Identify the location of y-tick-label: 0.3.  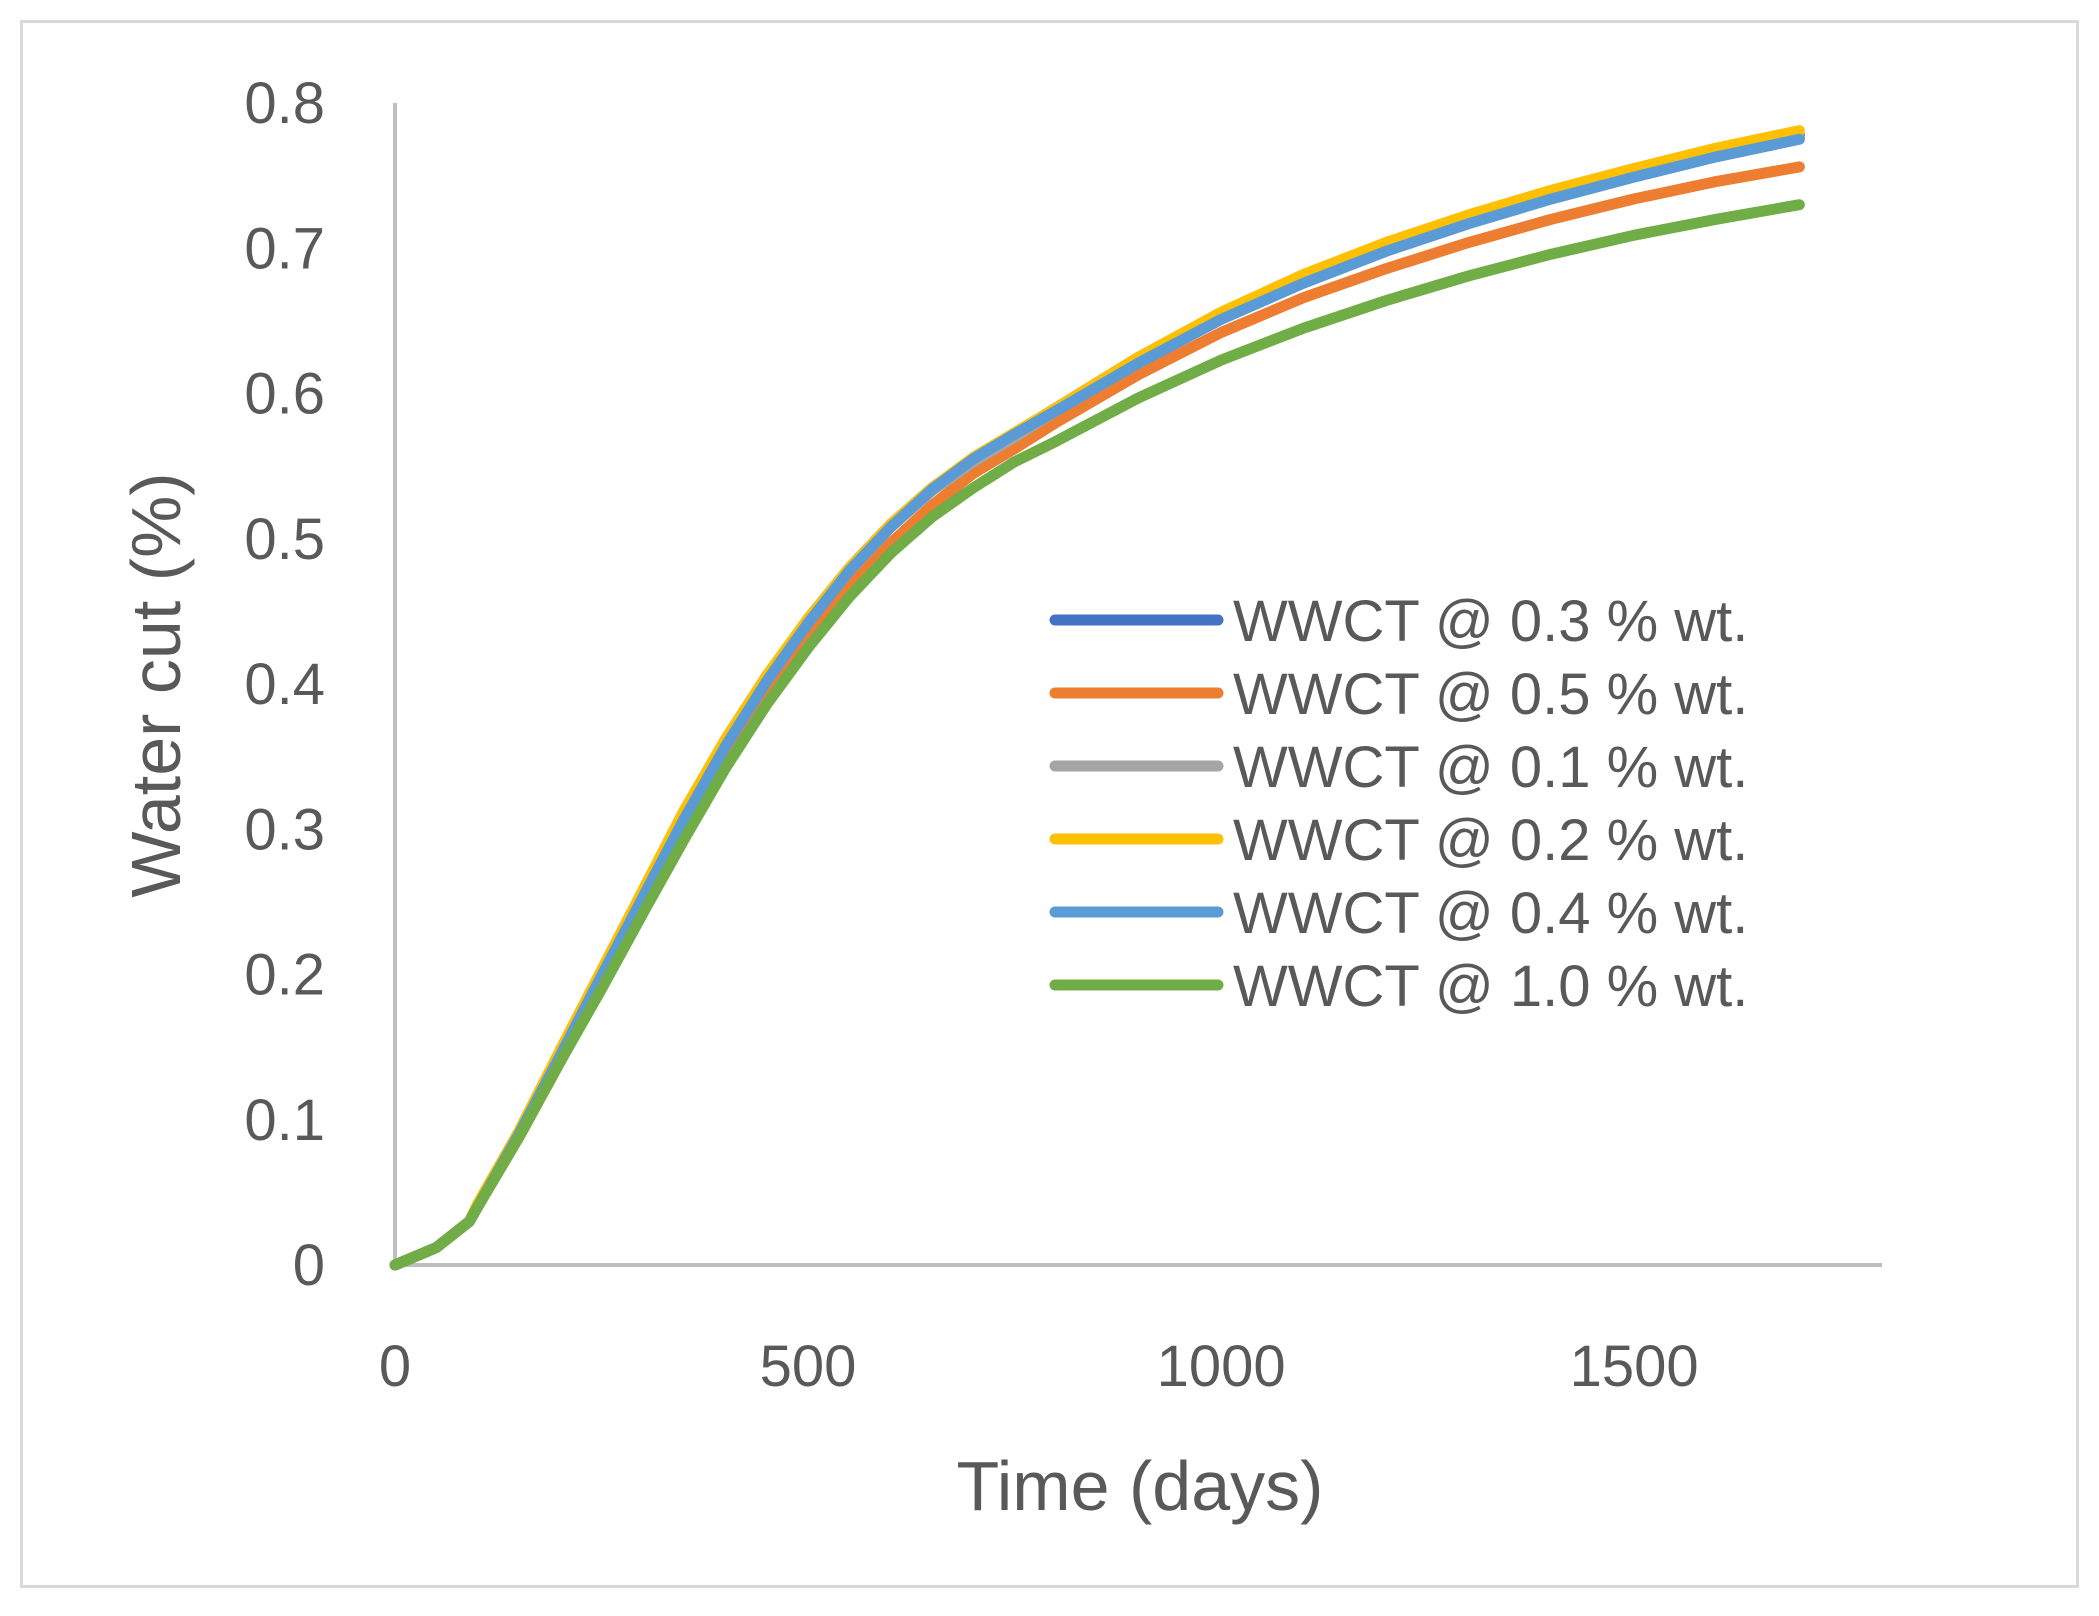
(284, 829).